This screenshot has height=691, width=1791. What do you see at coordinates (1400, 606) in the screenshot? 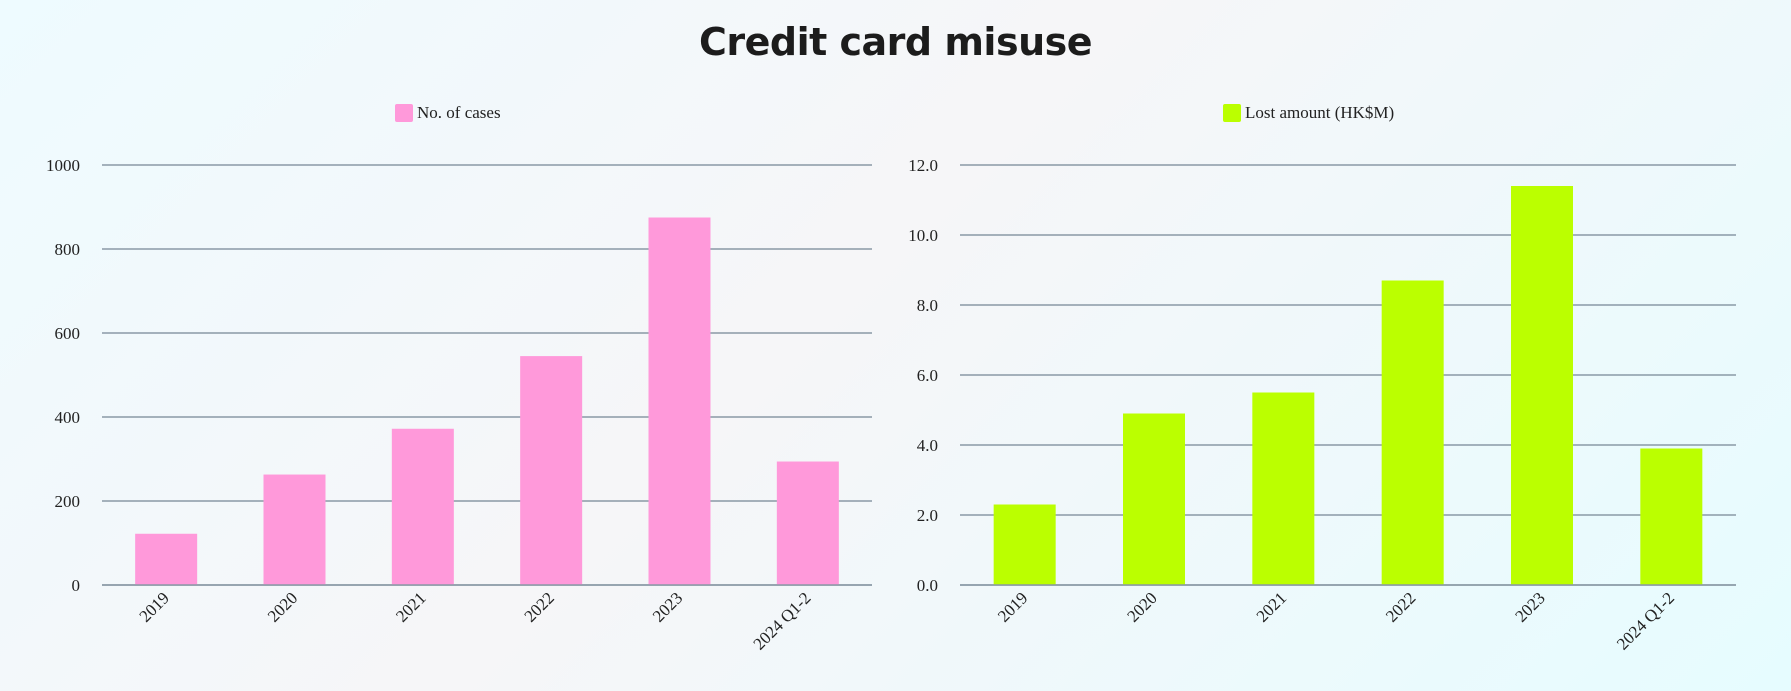
I see `x-tick-label: 2022` at bounding box center [1400, 606].